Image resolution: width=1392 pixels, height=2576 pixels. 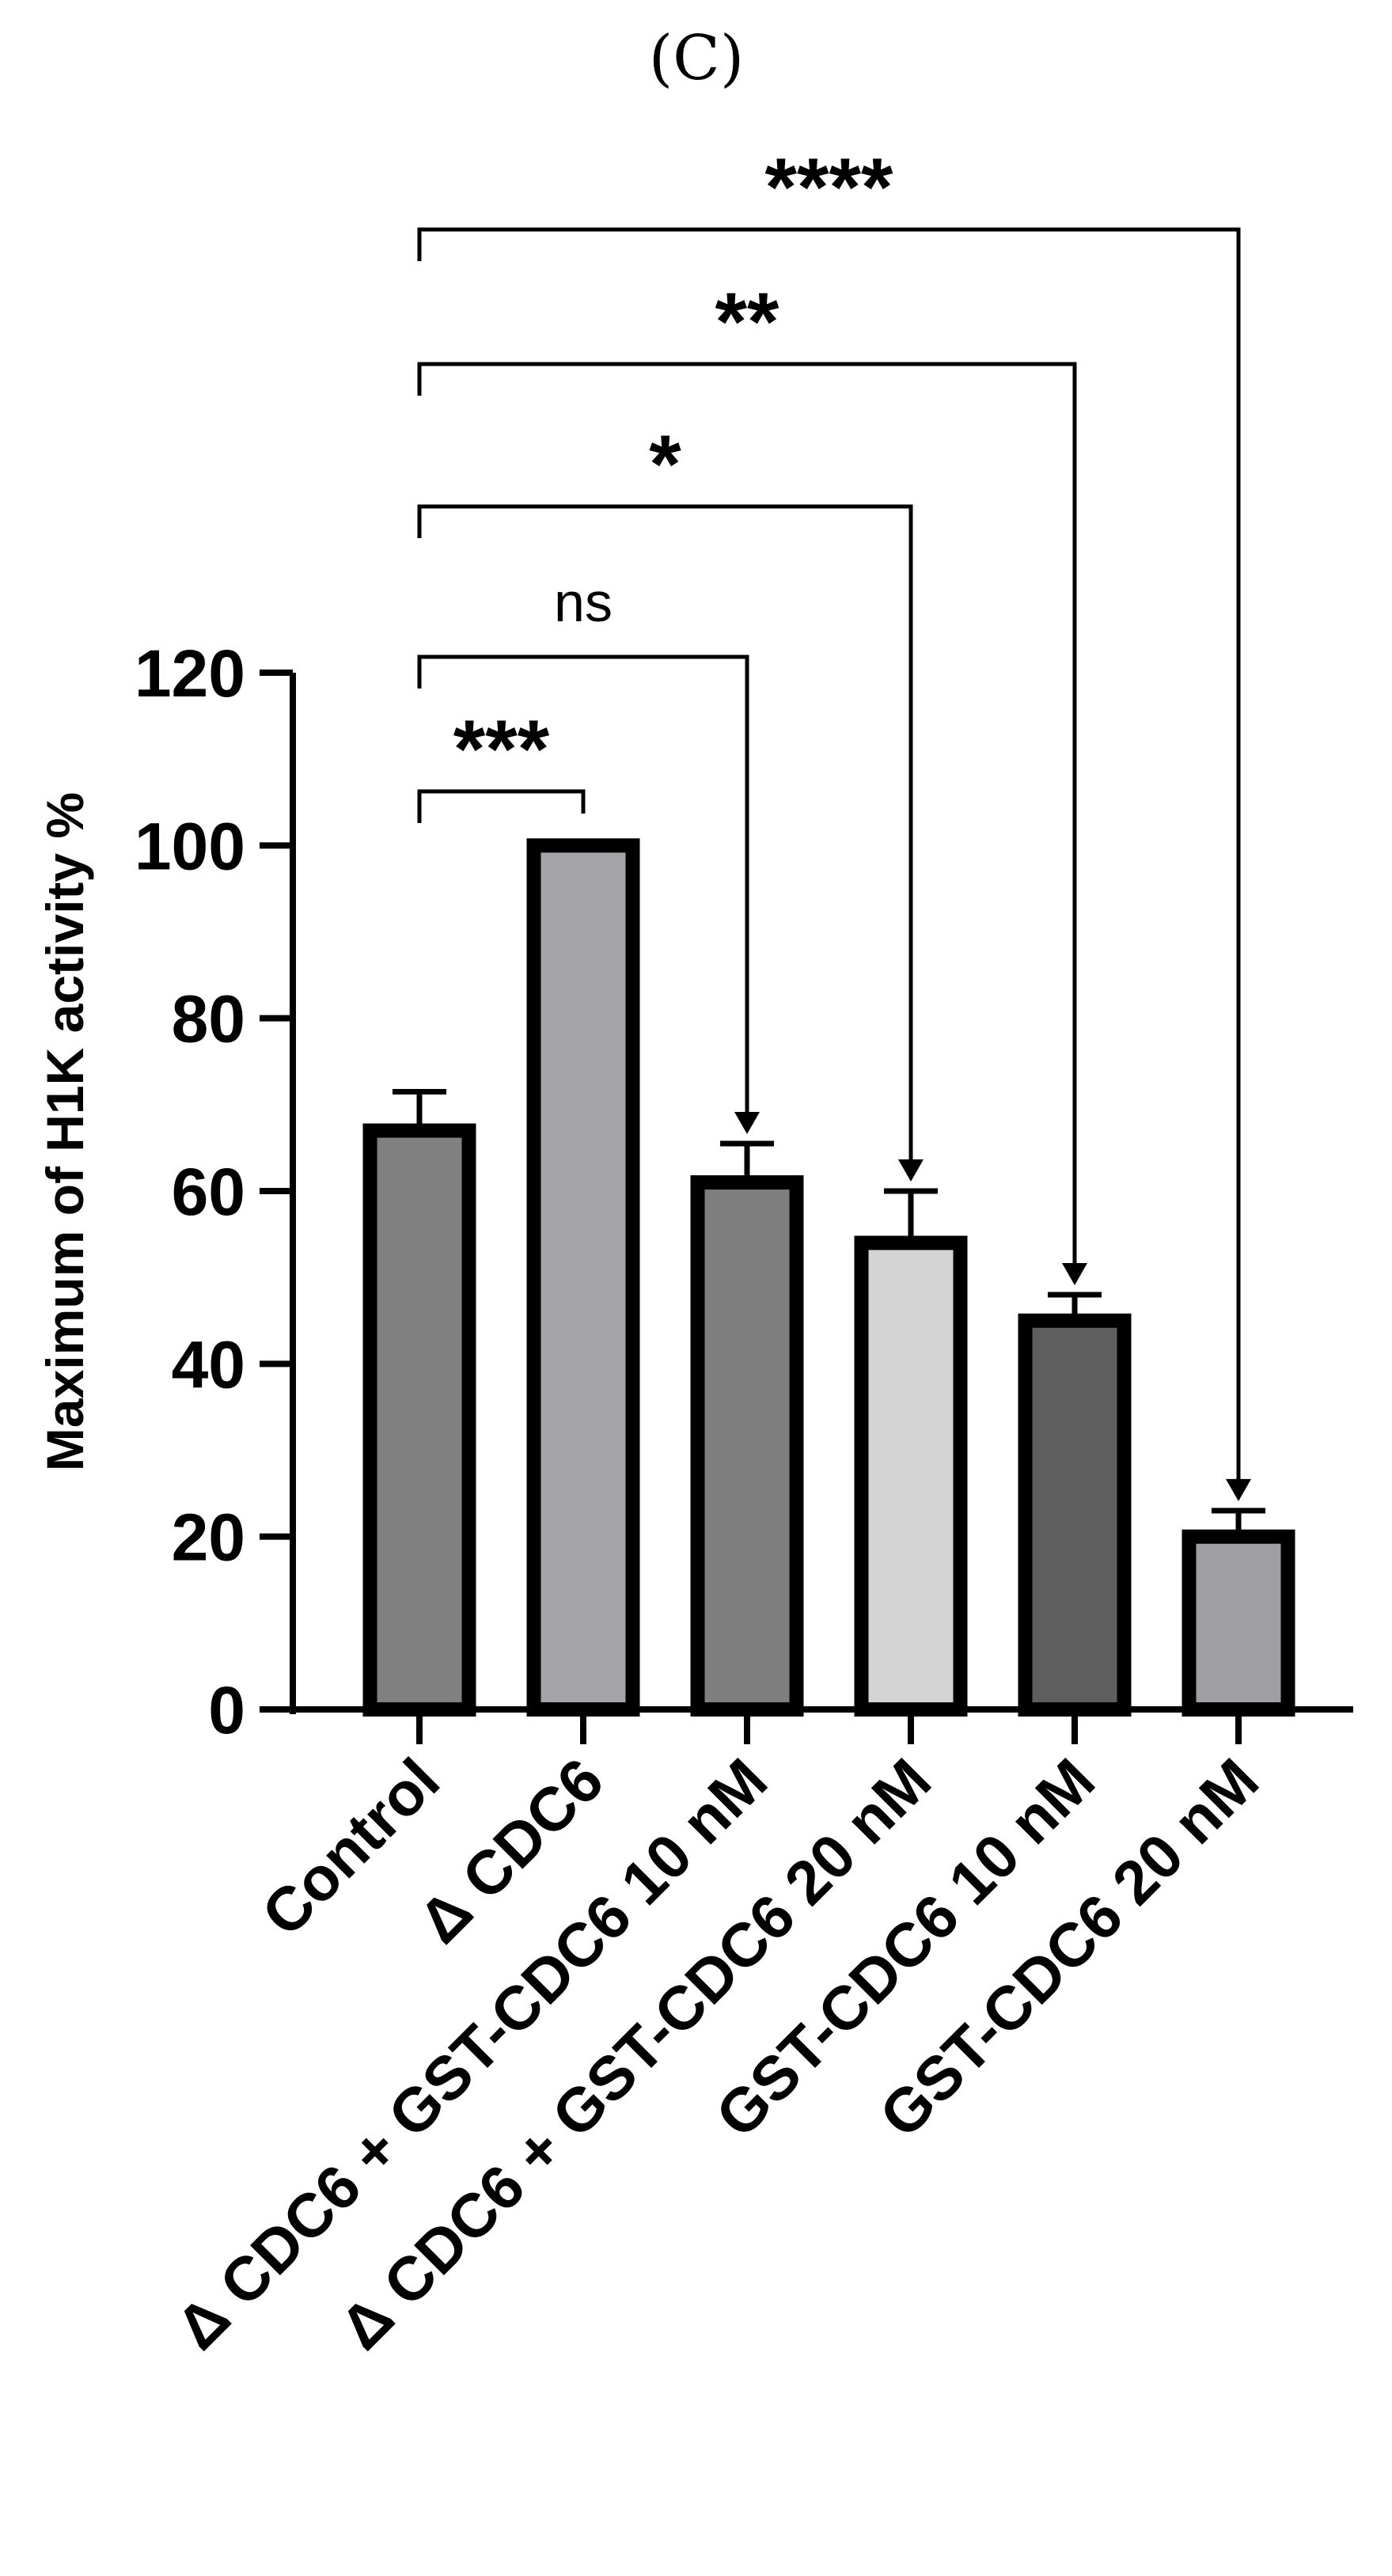 I want to click on y-tick-label: 40, so click(x=208, y=1364).